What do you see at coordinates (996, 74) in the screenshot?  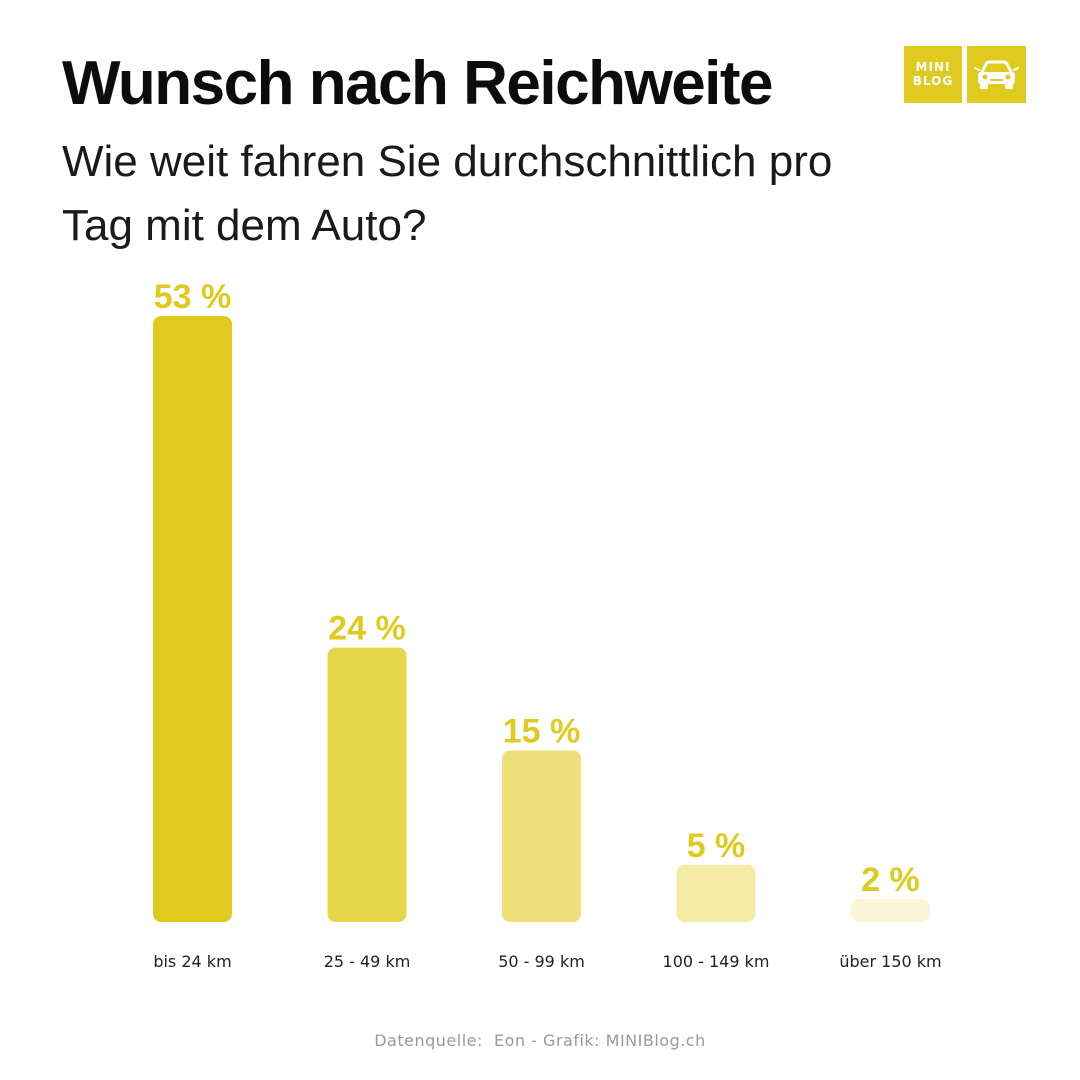 I see `car-icon` at bounding box center [996, 74].